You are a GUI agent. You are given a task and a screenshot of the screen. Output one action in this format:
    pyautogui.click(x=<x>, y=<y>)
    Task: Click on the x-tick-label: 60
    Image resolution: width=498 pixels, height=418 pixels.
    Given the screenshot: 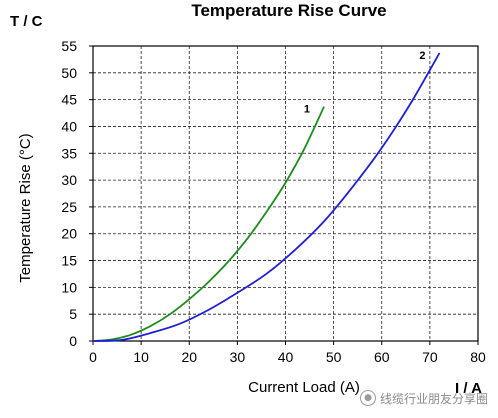 What is the action you would take?
    pyautogui.click(x=382, y=357)
    